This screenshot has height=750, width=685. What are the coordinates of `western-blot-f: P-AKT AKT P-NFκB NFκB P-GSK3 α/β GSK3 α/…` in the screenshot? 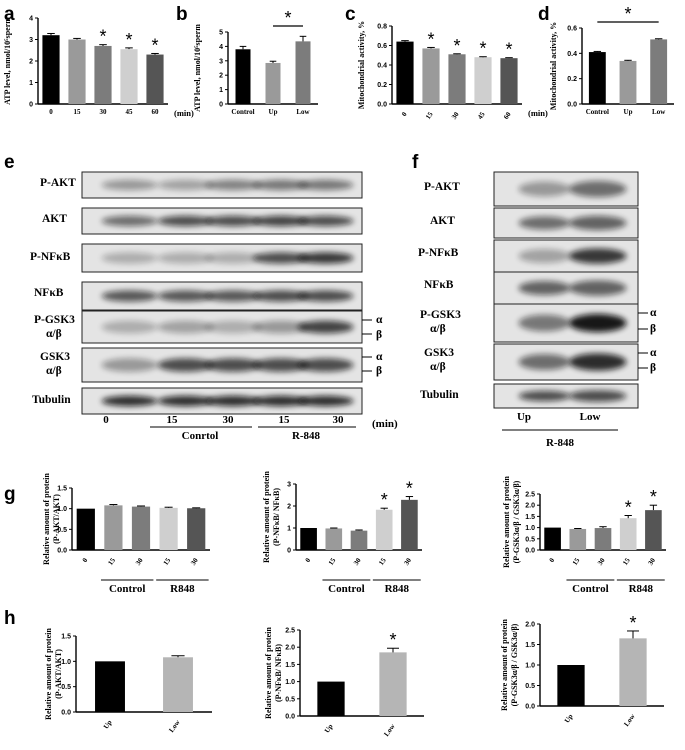 It's located at (537, 310).